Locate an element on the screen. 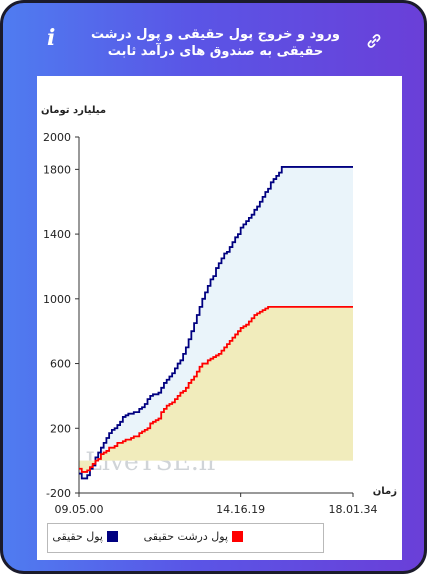  x-tick-label: 14.16.19 is located at coordinates (240, 509).